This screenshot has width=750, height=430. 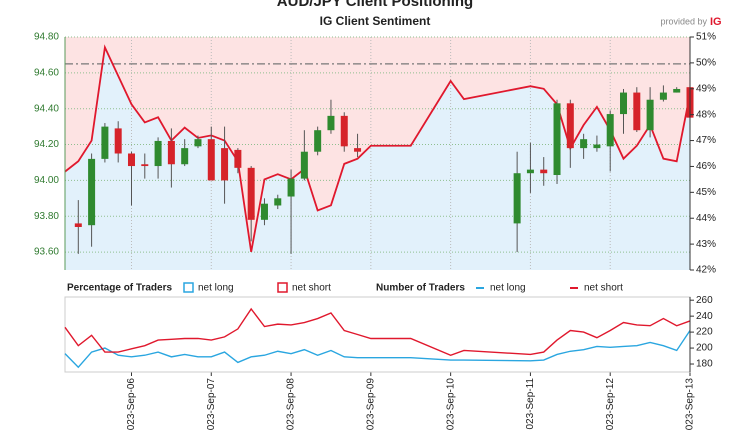 I want to click on chart-title: AUD/JPY Client Positioning, so click(x=375, y=5).